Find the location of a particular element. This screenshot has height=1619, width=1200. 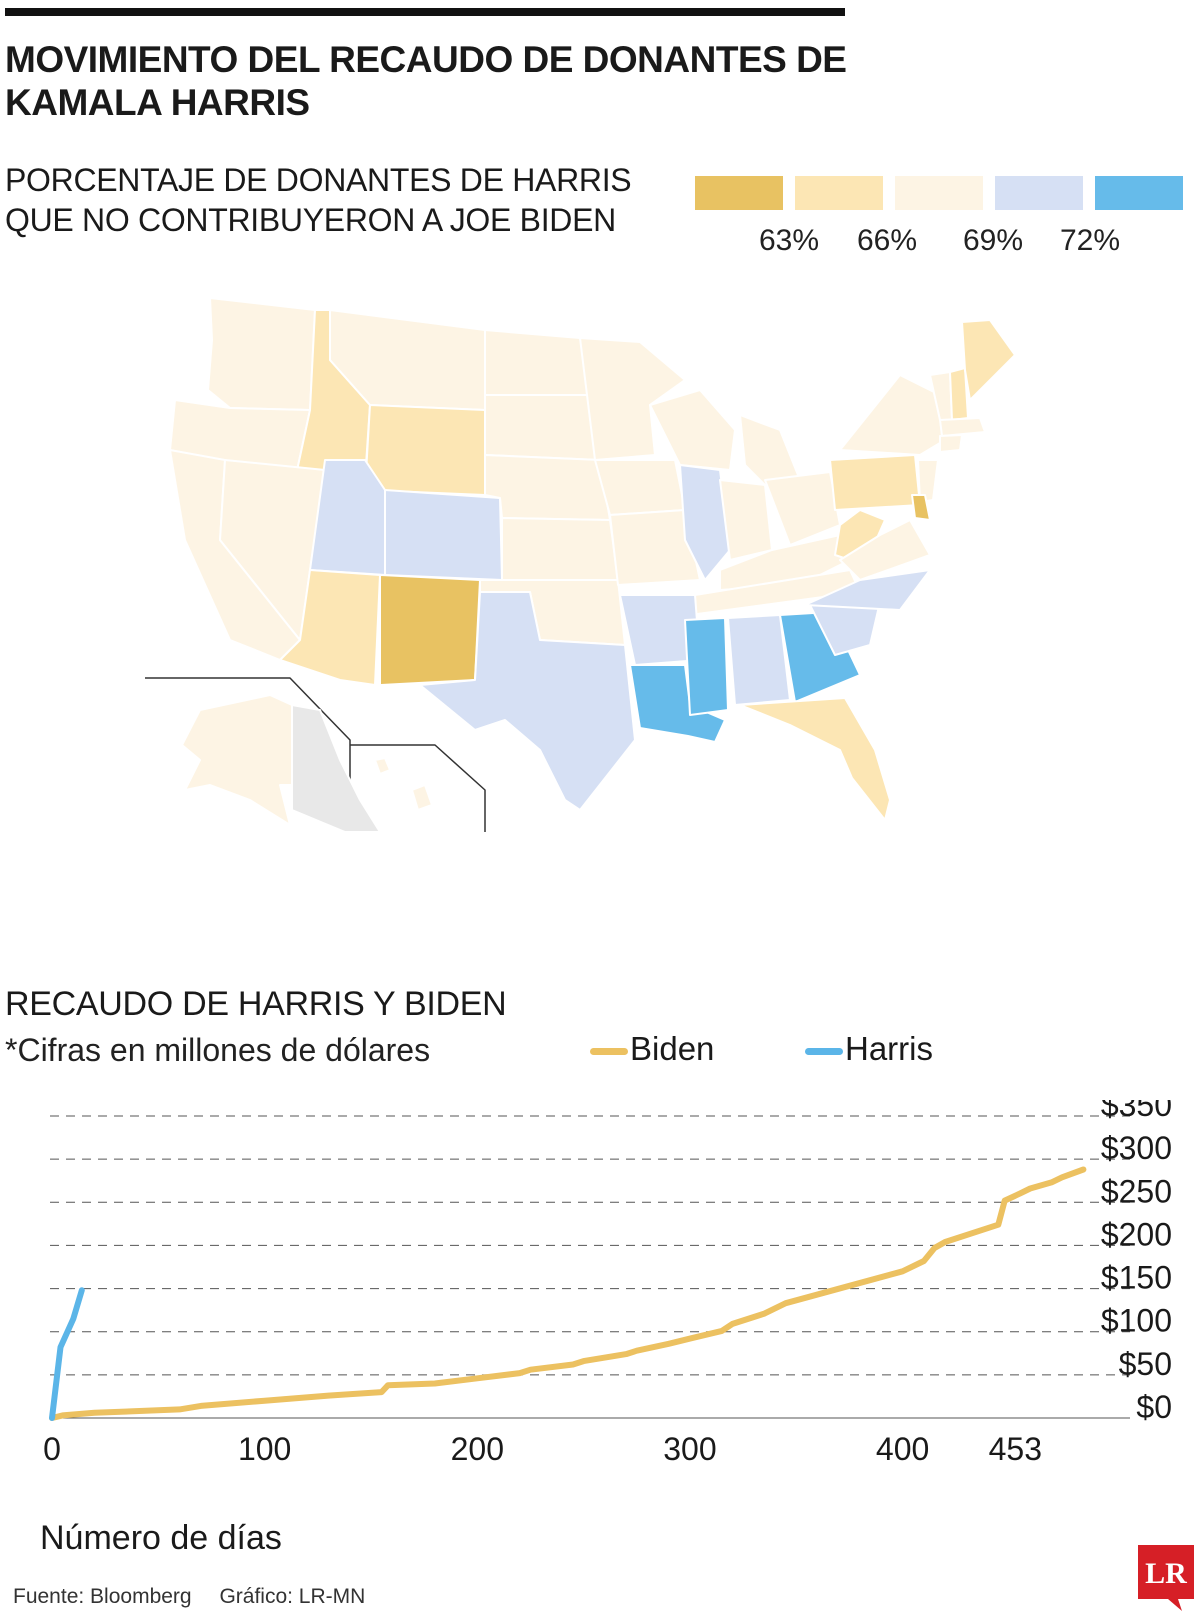

y-tick-label: $250 is located at coordinates (1136, 1191).